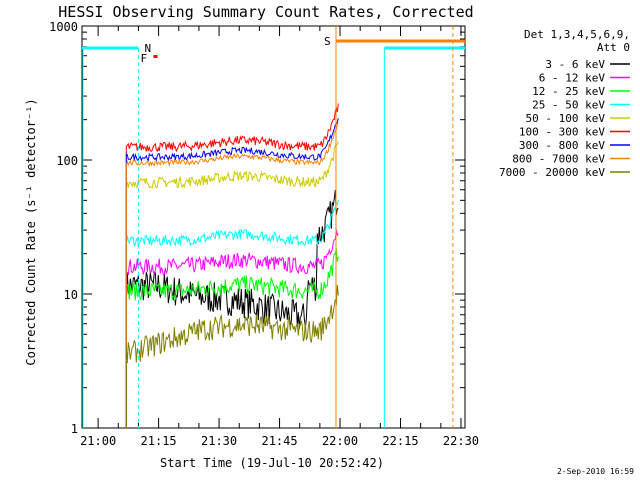 The height and width of the screenshot is (480, 640). I want to click on x-tick-label: 21:15, so click(159, 441).